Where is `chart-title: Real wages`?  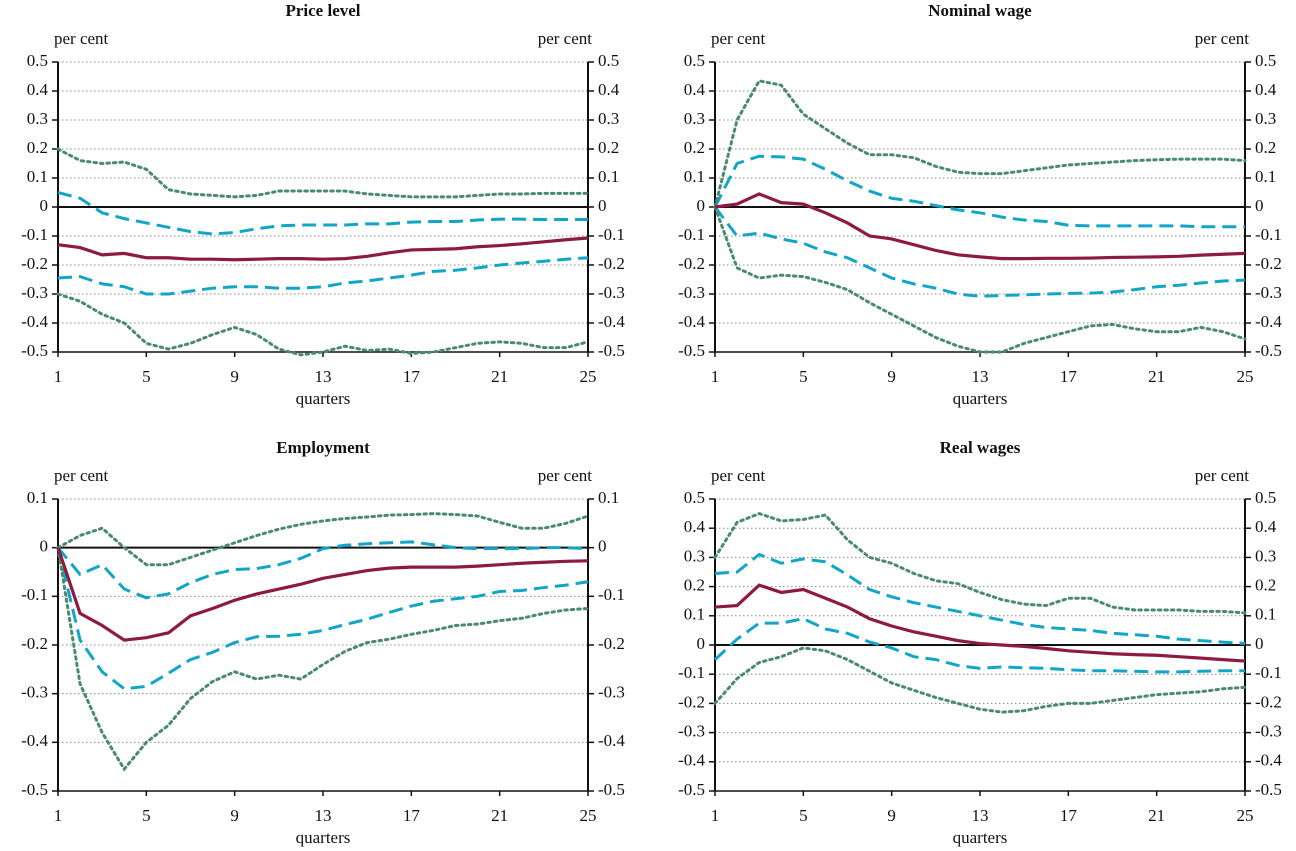 chart-title: Real wages is located at coordinates (980, 447).